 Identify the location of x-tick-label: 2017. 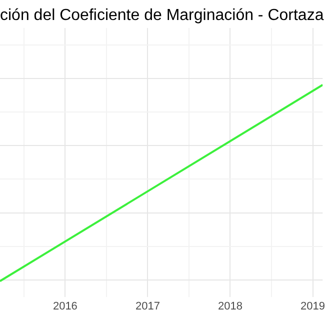
(147, 306).